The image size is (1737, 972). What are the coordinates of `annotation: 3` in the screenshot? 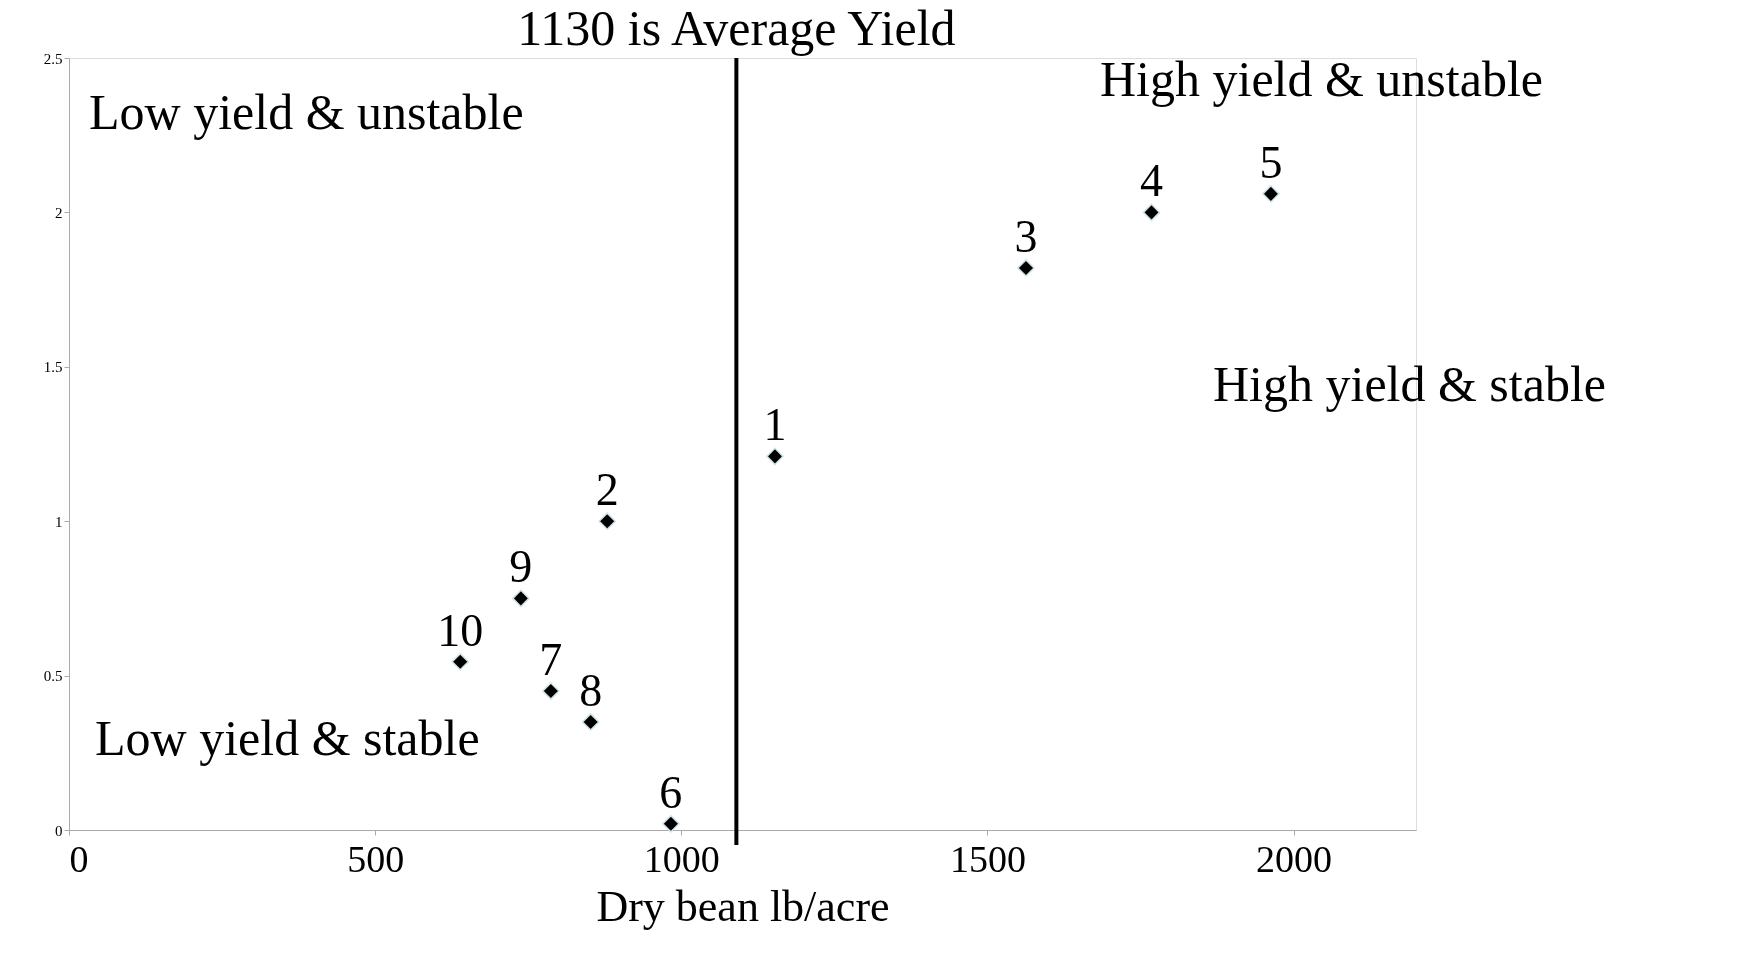 It's located at (1026, 236).